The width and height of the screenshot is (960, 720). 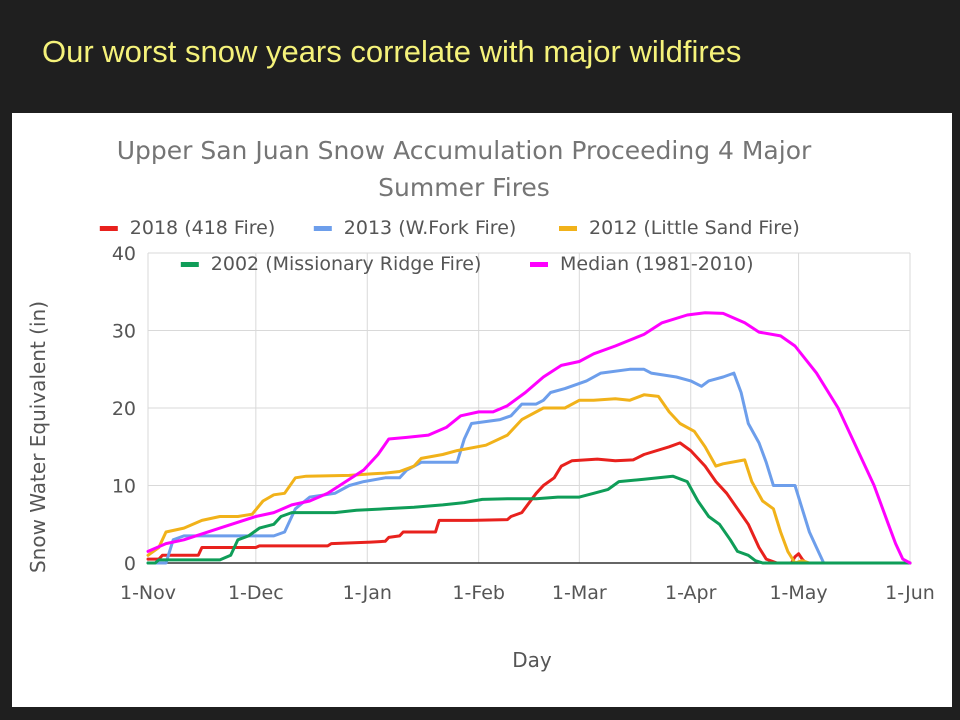 I want to click on x-axis-title: Day, so click(x=532, y=660).